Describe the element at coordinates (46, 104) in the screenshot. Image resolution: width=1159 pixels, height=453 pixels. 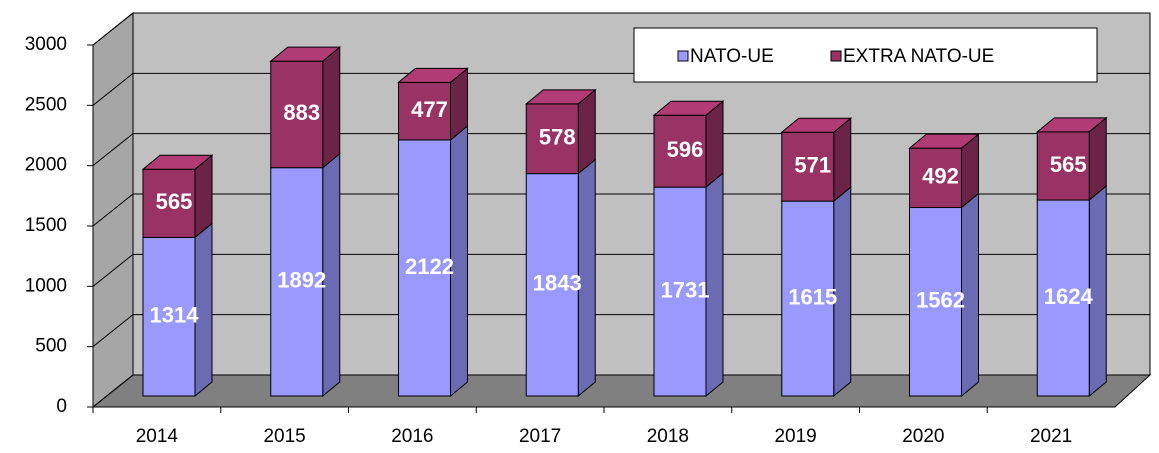
I see `y-tick-label: 2500` at that location.